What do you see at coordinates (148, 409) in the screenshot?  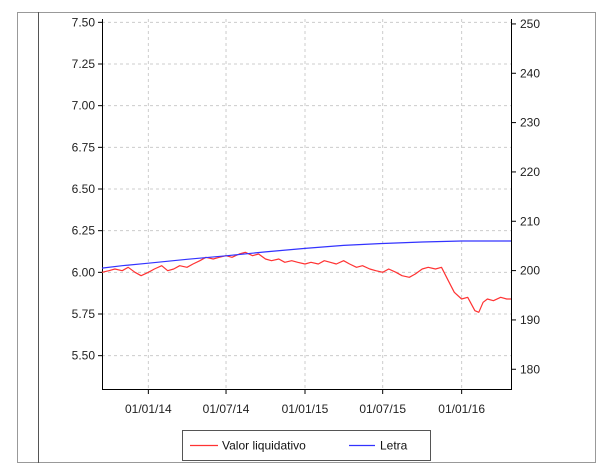 I see `x-tick-label: 01/01/14` at bounding box center [148, 409].